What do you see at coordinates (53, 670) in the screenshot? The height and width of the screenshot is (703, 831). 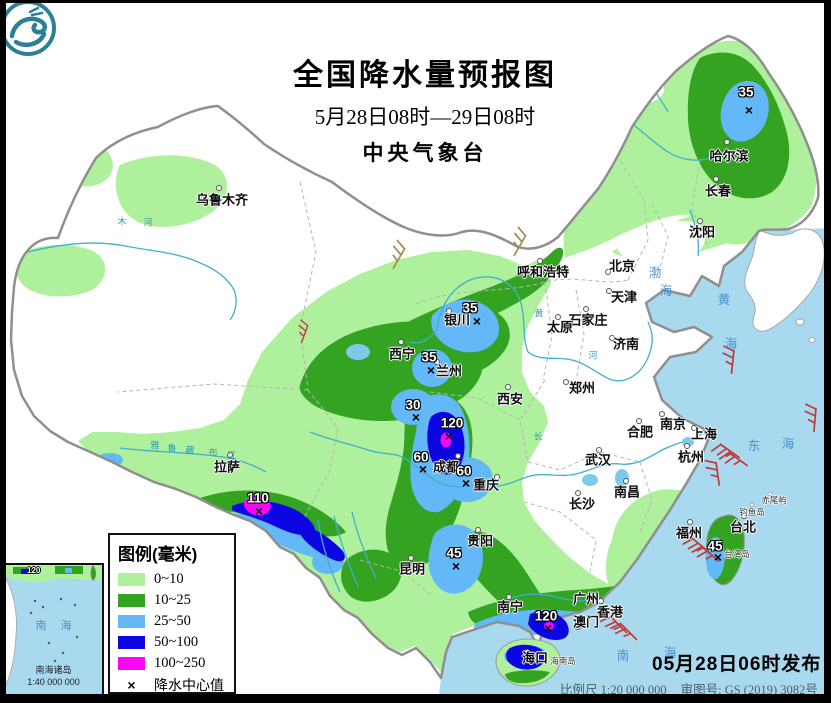 I see `inset-islands-label: 南海诸岛` at bounding box center [53, 670].